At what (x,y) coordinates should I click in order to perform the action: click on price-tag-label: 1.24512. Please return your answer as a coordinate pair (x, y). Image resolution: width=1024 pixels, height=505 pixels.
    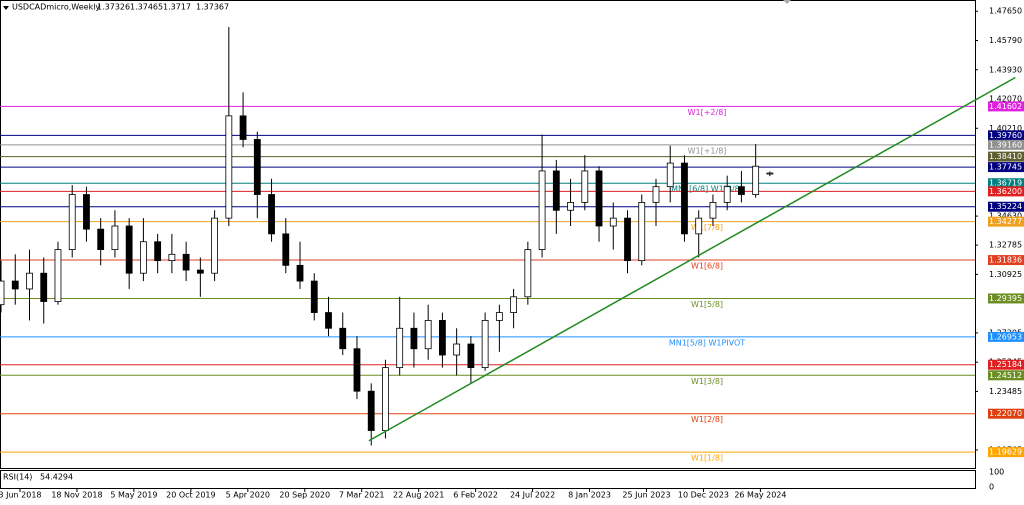
    Looking at the image, I should click on (1005, 375).